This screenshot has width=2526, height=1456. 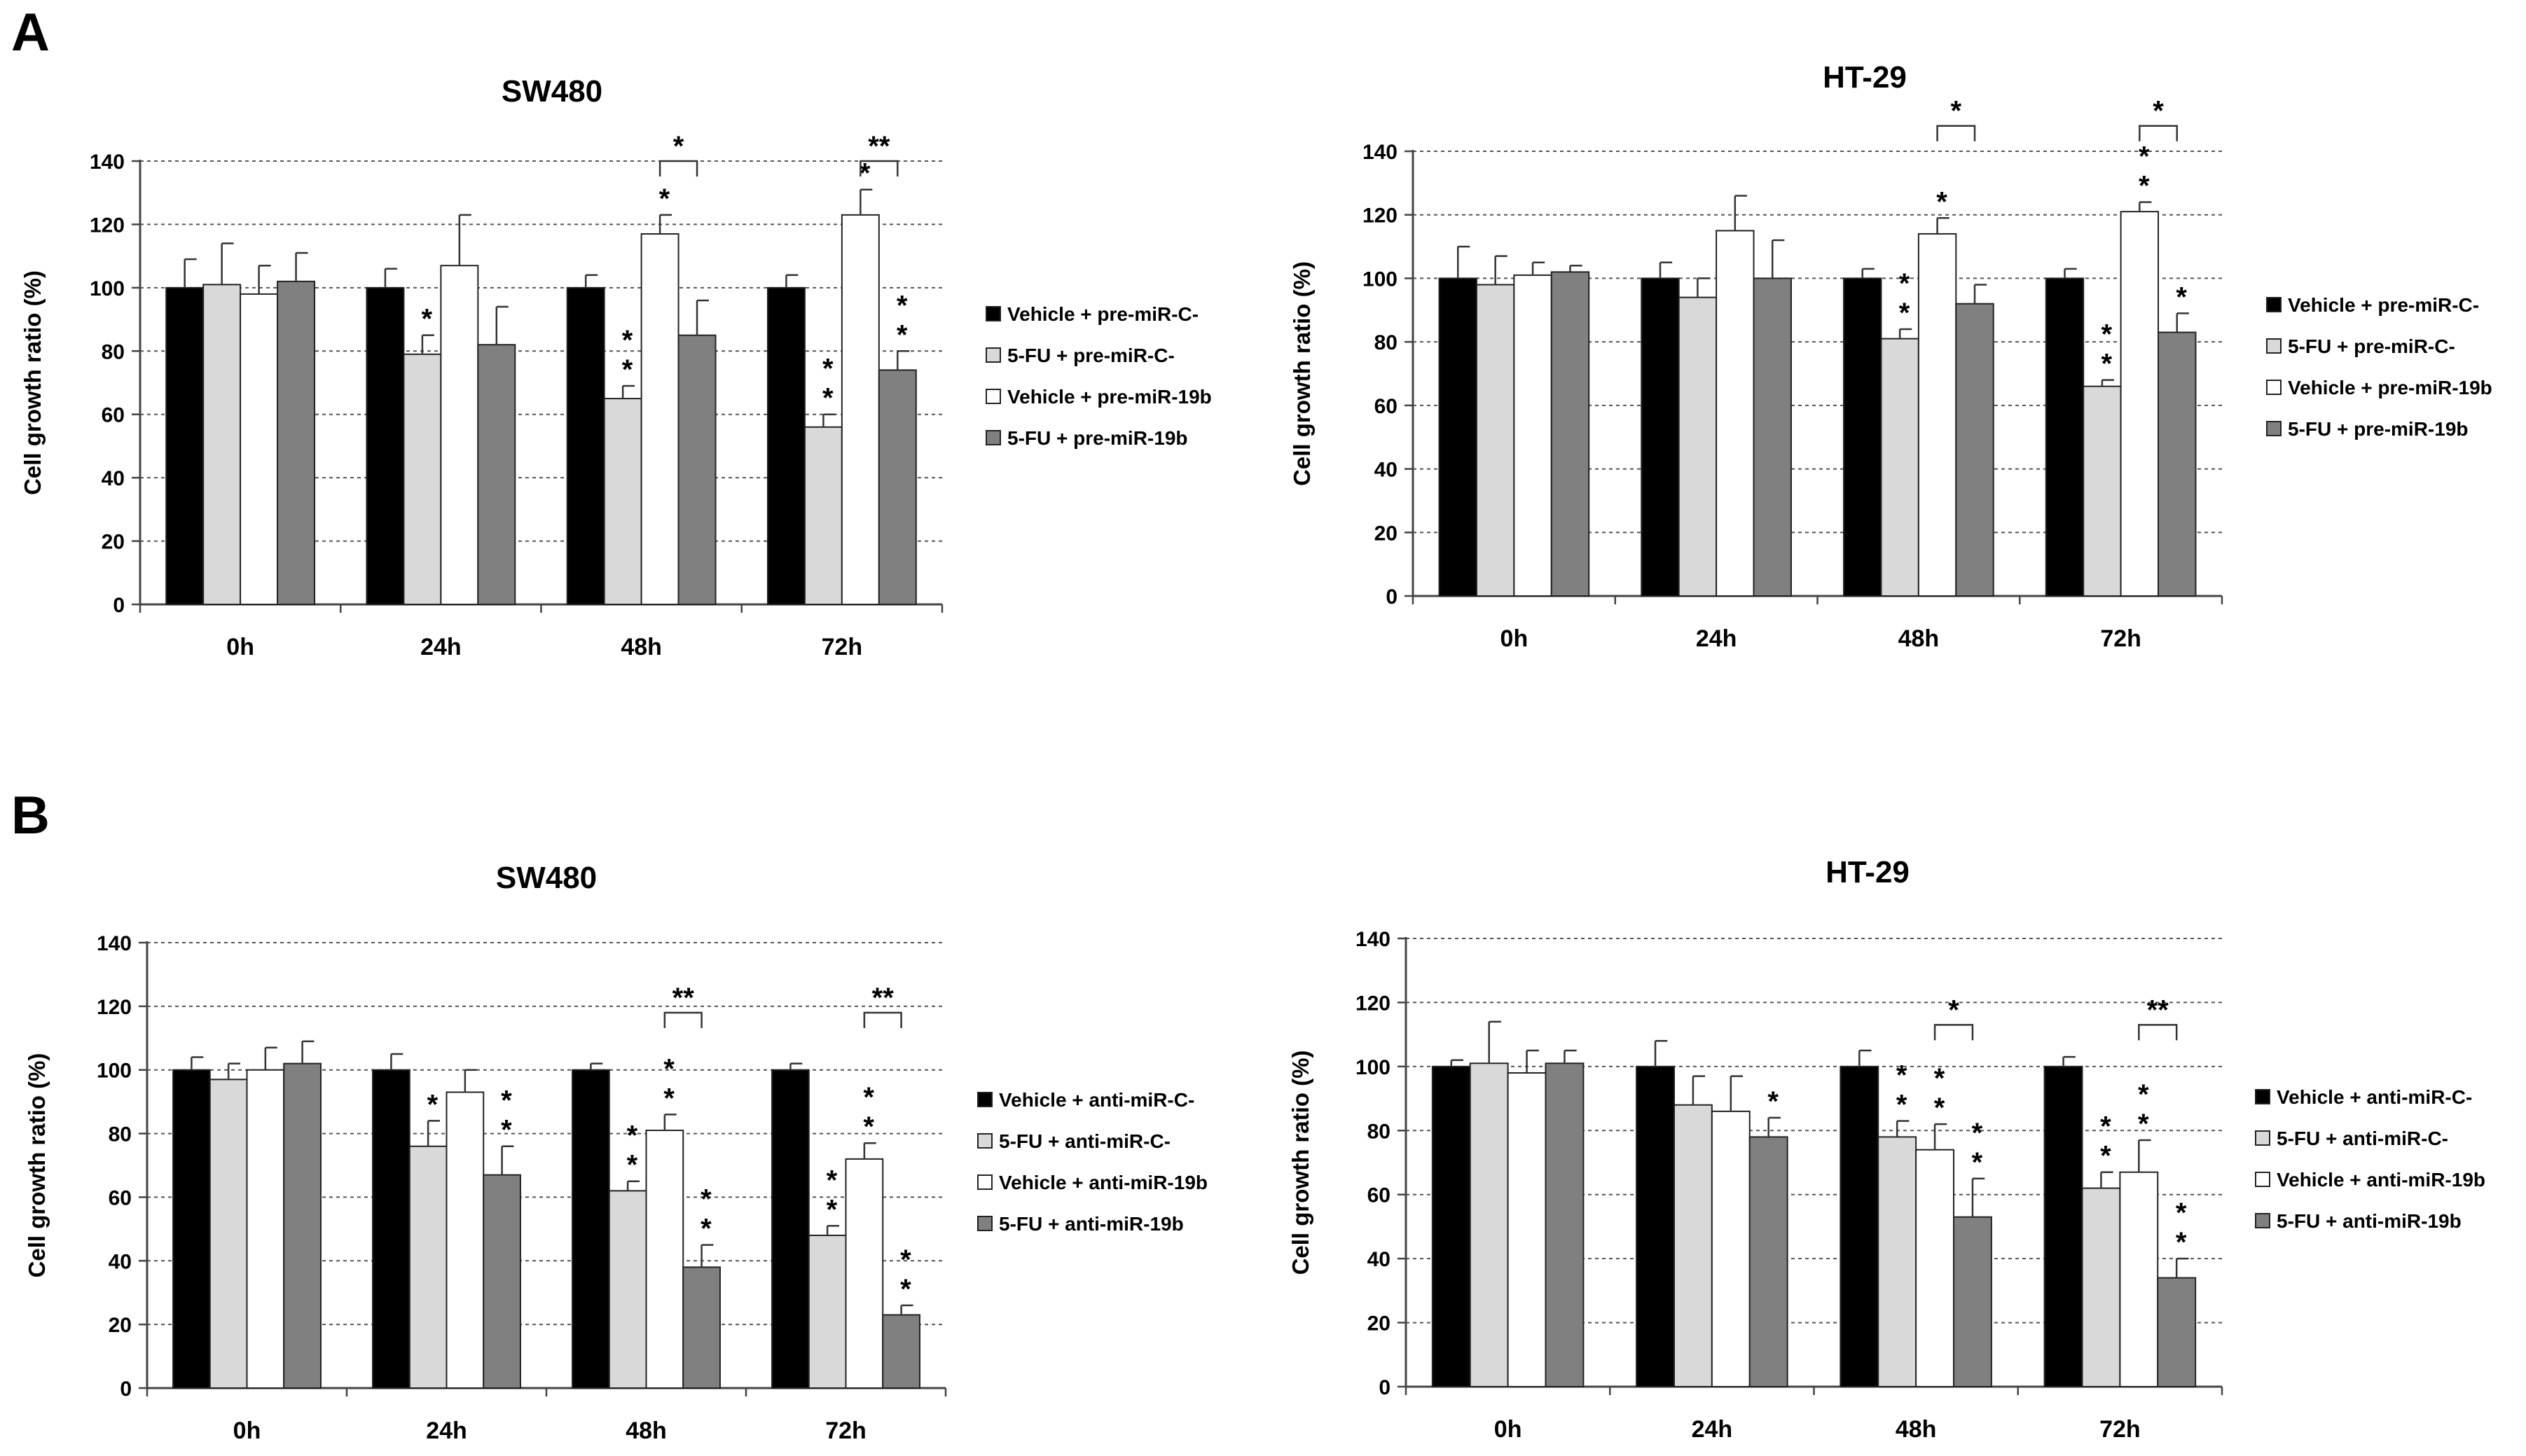 What do you see at coordinates (1386, 534) in the screenshot?
I see `y-tick-label: 20` at bounding box center [1386, 534].